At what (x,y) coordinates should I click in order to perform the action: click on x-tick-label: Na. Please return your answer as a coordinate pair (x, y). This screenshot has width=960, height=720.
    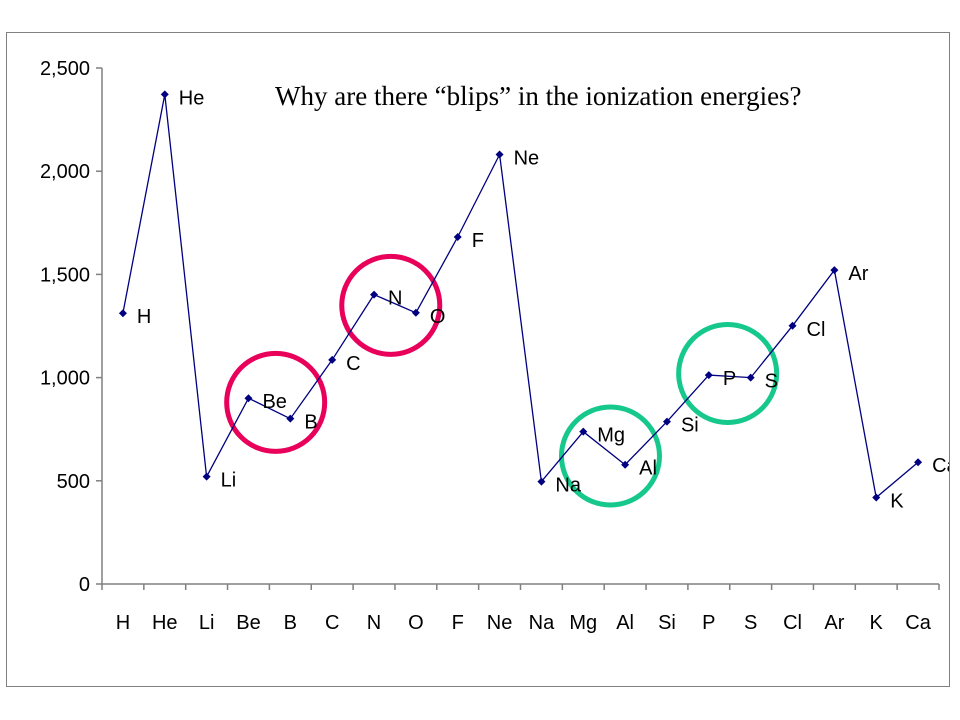
    Looking at the image, I should click on (542, 623).